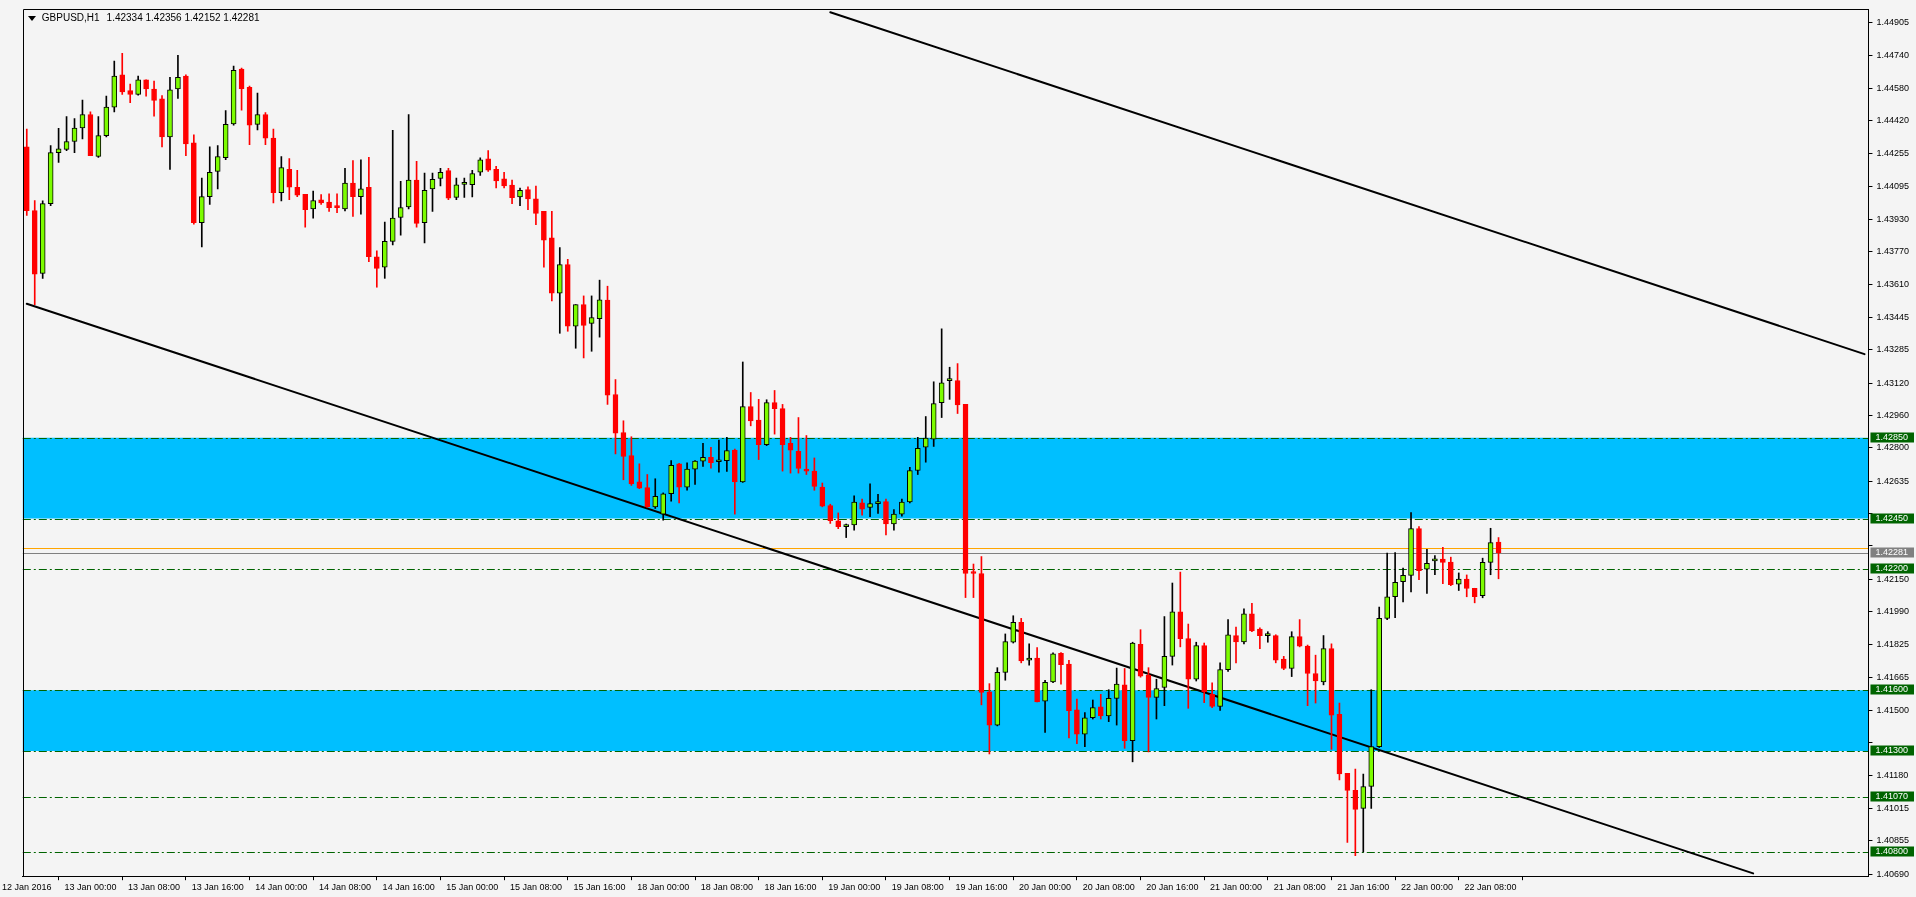  I want to click on y-tick-label: 1.42800, so click(1893, 447).